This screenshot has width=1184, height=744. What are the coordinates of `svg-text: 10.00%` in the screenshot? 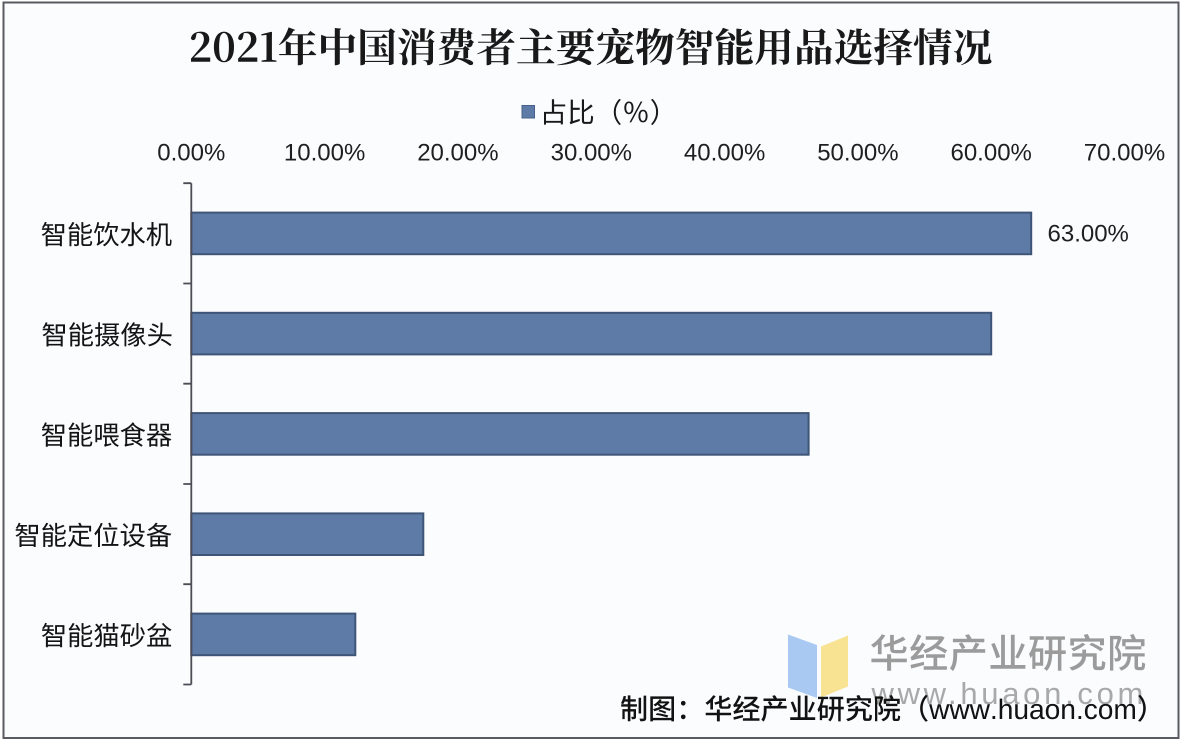 It's located at (324, 153).